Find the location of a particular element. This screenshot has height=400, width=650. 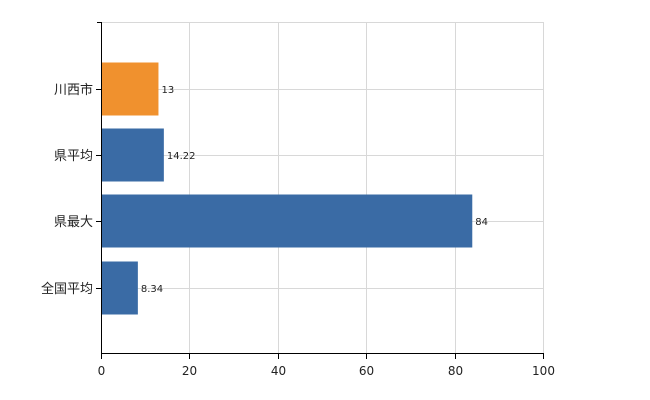

category-label-2: 県最大 is located at coordinates (73, 222).